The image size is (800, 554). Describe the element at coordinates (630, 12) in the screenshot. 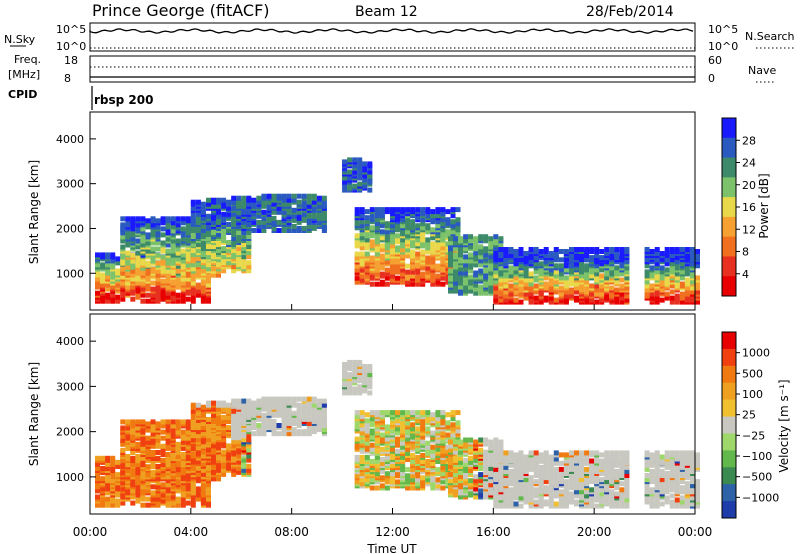

I see `date-title: 28/Feb/2014` at that location.